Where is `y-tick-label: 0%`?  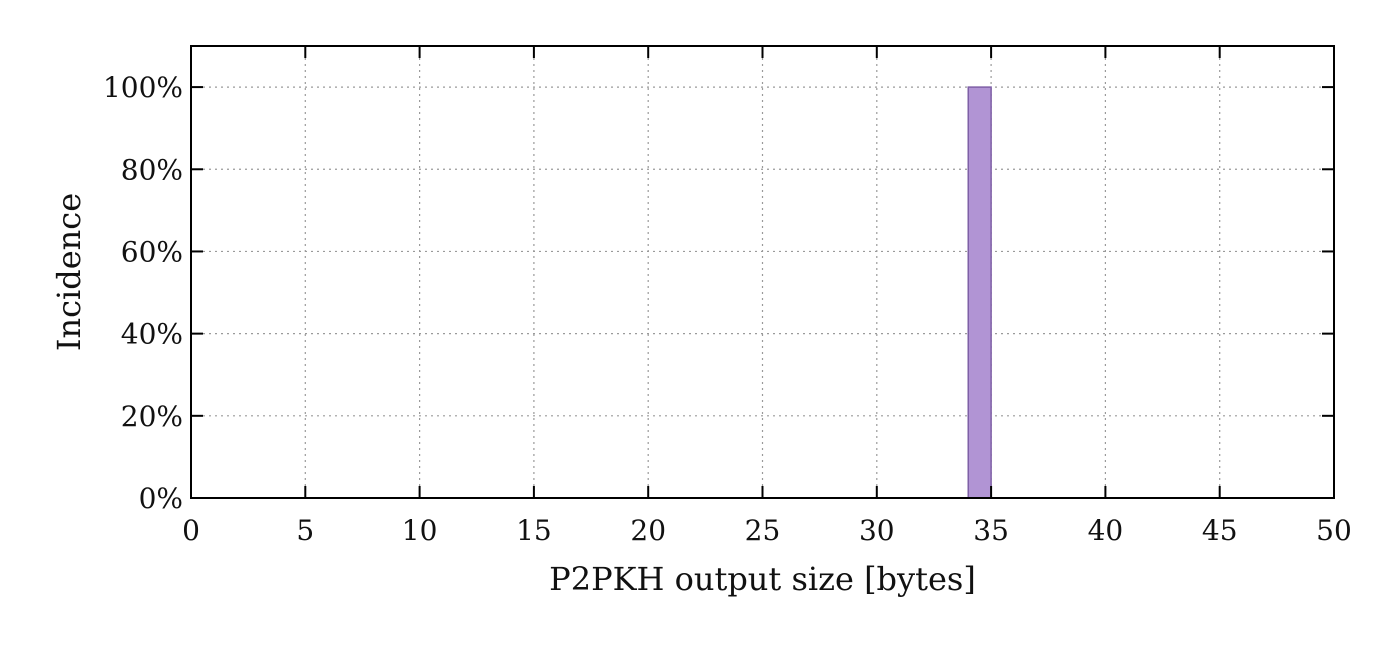
y-tick-label: 0% is located at coordinates (161, 498).